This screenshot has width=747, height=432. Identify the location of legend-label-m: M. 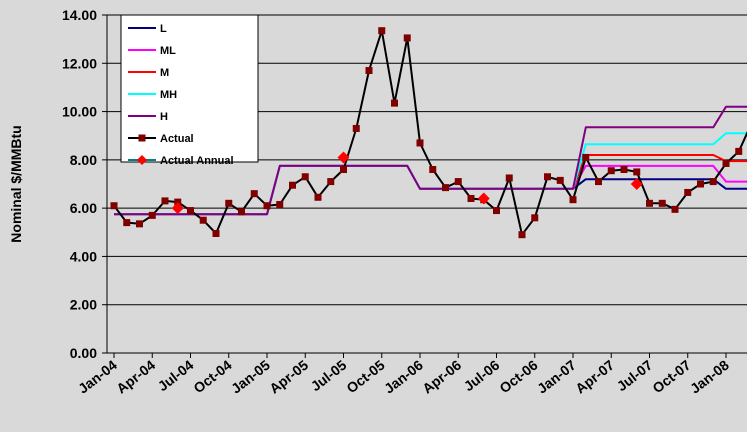
(164, 73).